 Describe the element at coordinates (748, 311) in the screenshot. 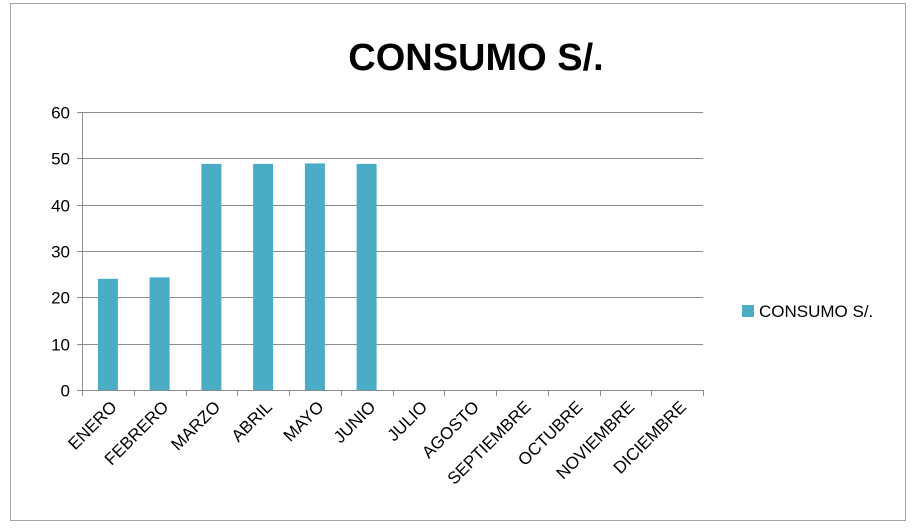

I see `legend-swatch` at that location.